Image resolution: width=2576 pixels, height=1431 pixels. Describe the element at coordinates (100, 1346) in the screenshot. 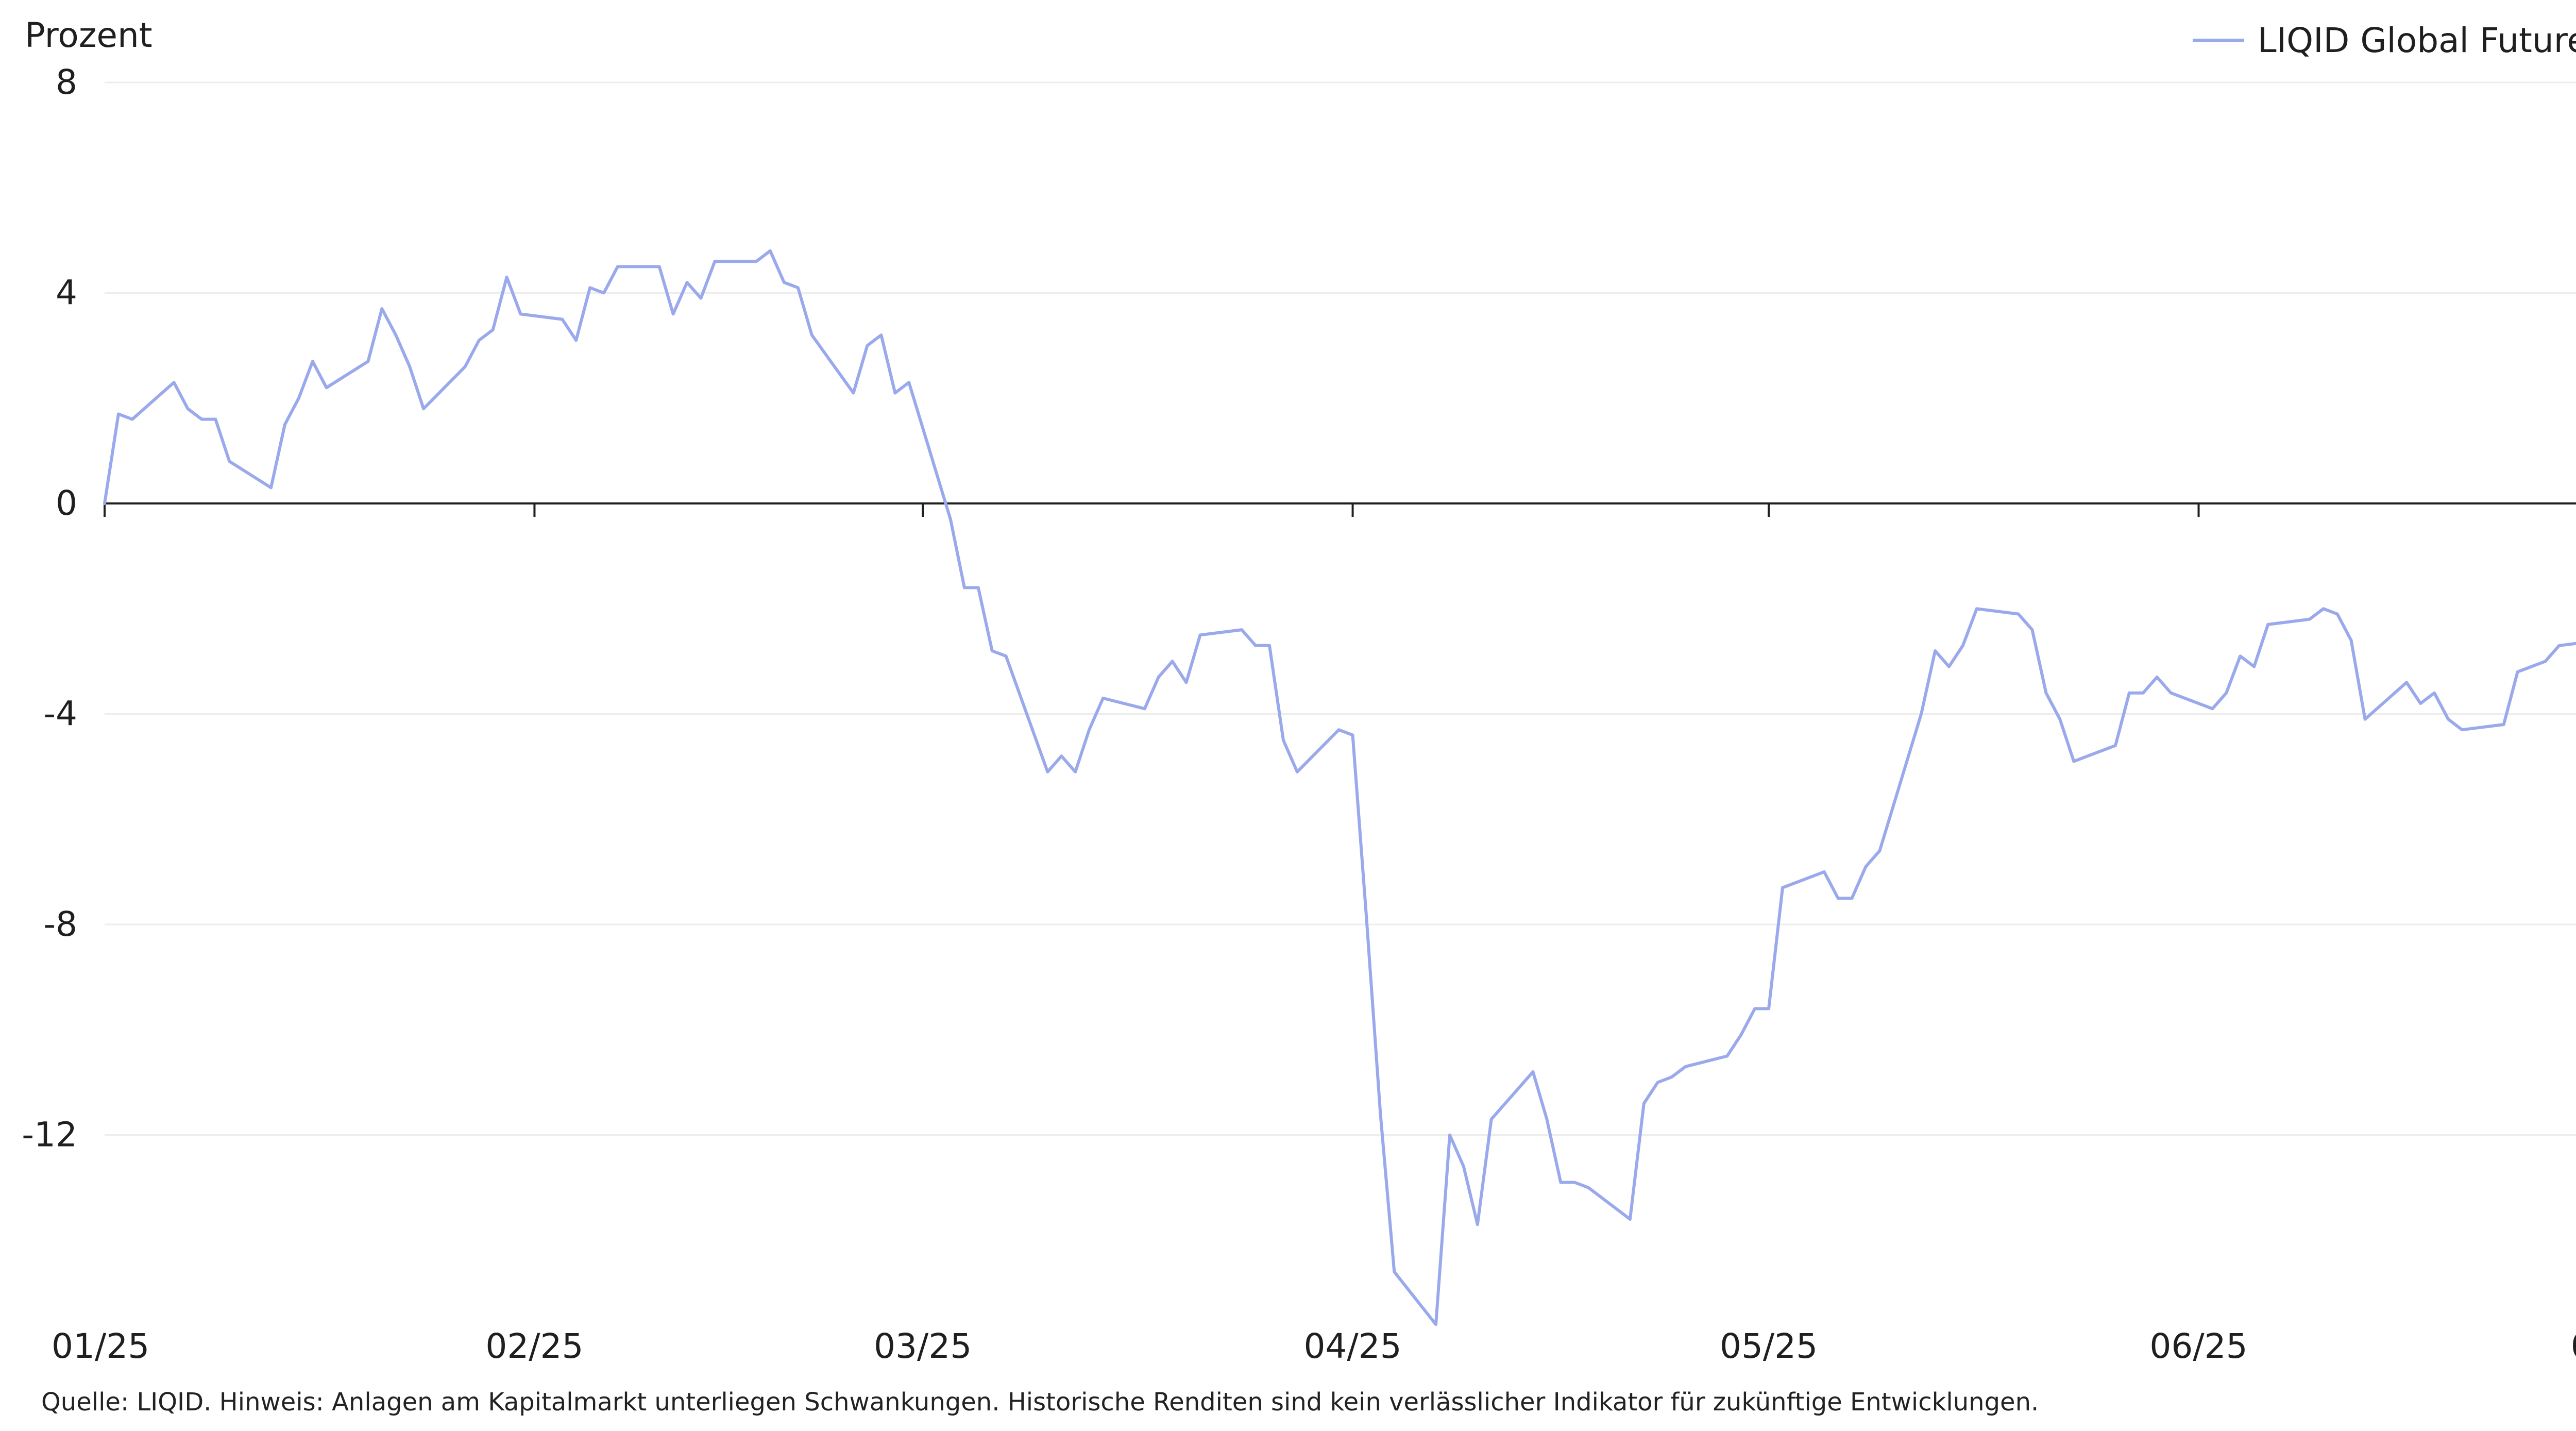

I see `x-tick-label: 01/25` at that location.